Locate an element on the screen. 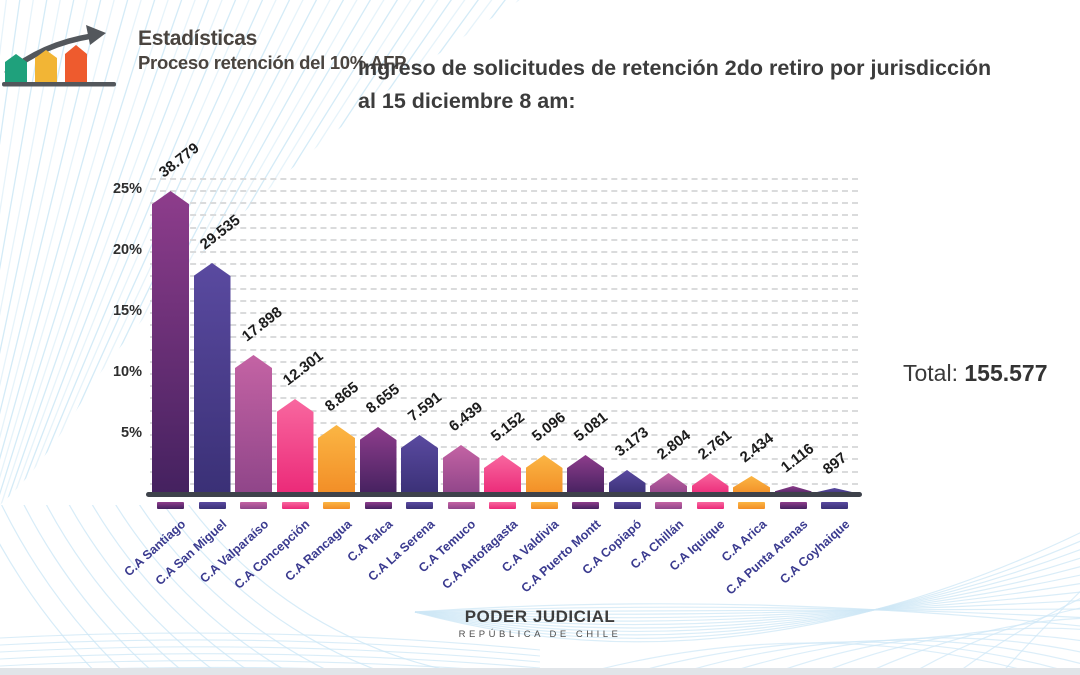 The width and height of the screenshot is (1080, 675). logo-arrowhead-icon is located at coordinates (96, 35).